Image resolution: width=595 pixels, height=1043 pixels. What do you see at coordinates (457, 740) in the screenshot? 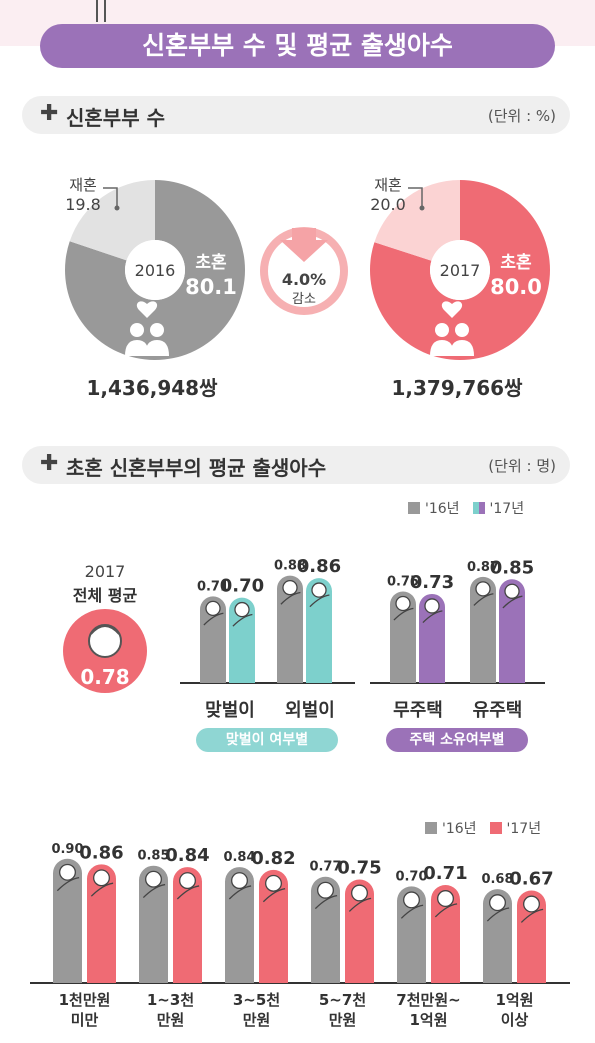
I see `group-label-house: 주택 소유여부별` at bounding box center [457, 740].